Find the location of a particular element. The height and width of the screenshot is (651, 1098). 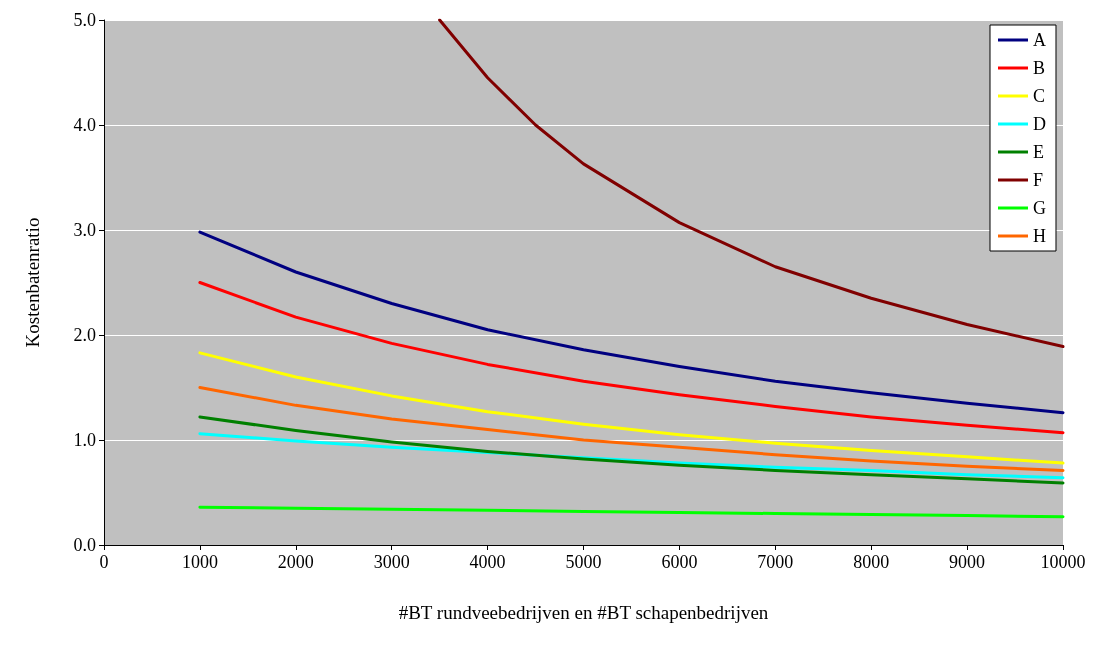

x-tick-label: 6000 is located at coordinates (679, 562).